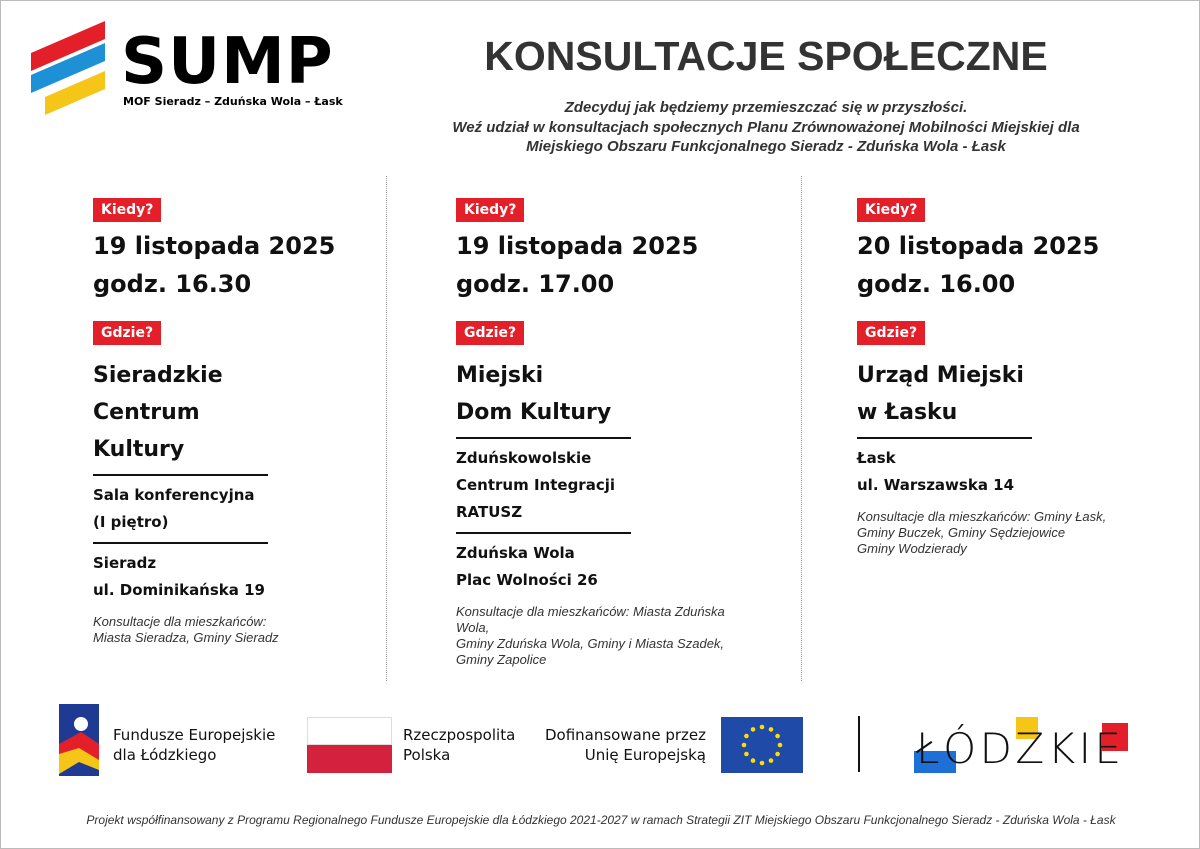 This screenshot has height=849, width=1200. What do you see at coordinates (936, 284) in the screenshot?
I see `time: godz. 16.00` at bounding box center [936, 284].